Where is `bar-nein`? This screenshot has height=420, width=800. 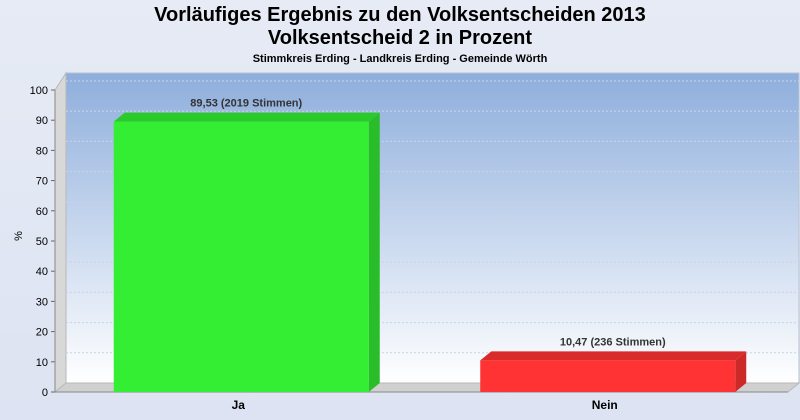 bar-nein is located at coordinates (608, 376).